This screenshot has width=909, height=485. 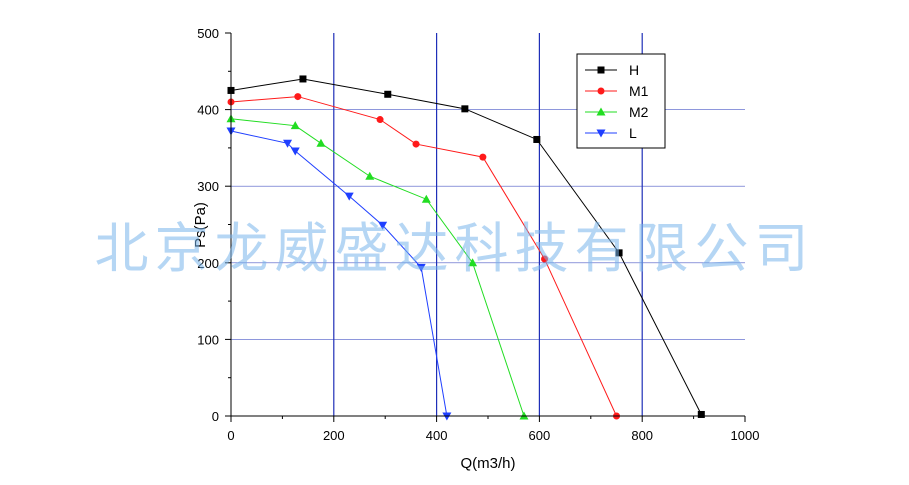 What do you see at coordinates (642, 435) in the screenshot?
I see `x-tick-label: 800` at bounding box center [642, 435].